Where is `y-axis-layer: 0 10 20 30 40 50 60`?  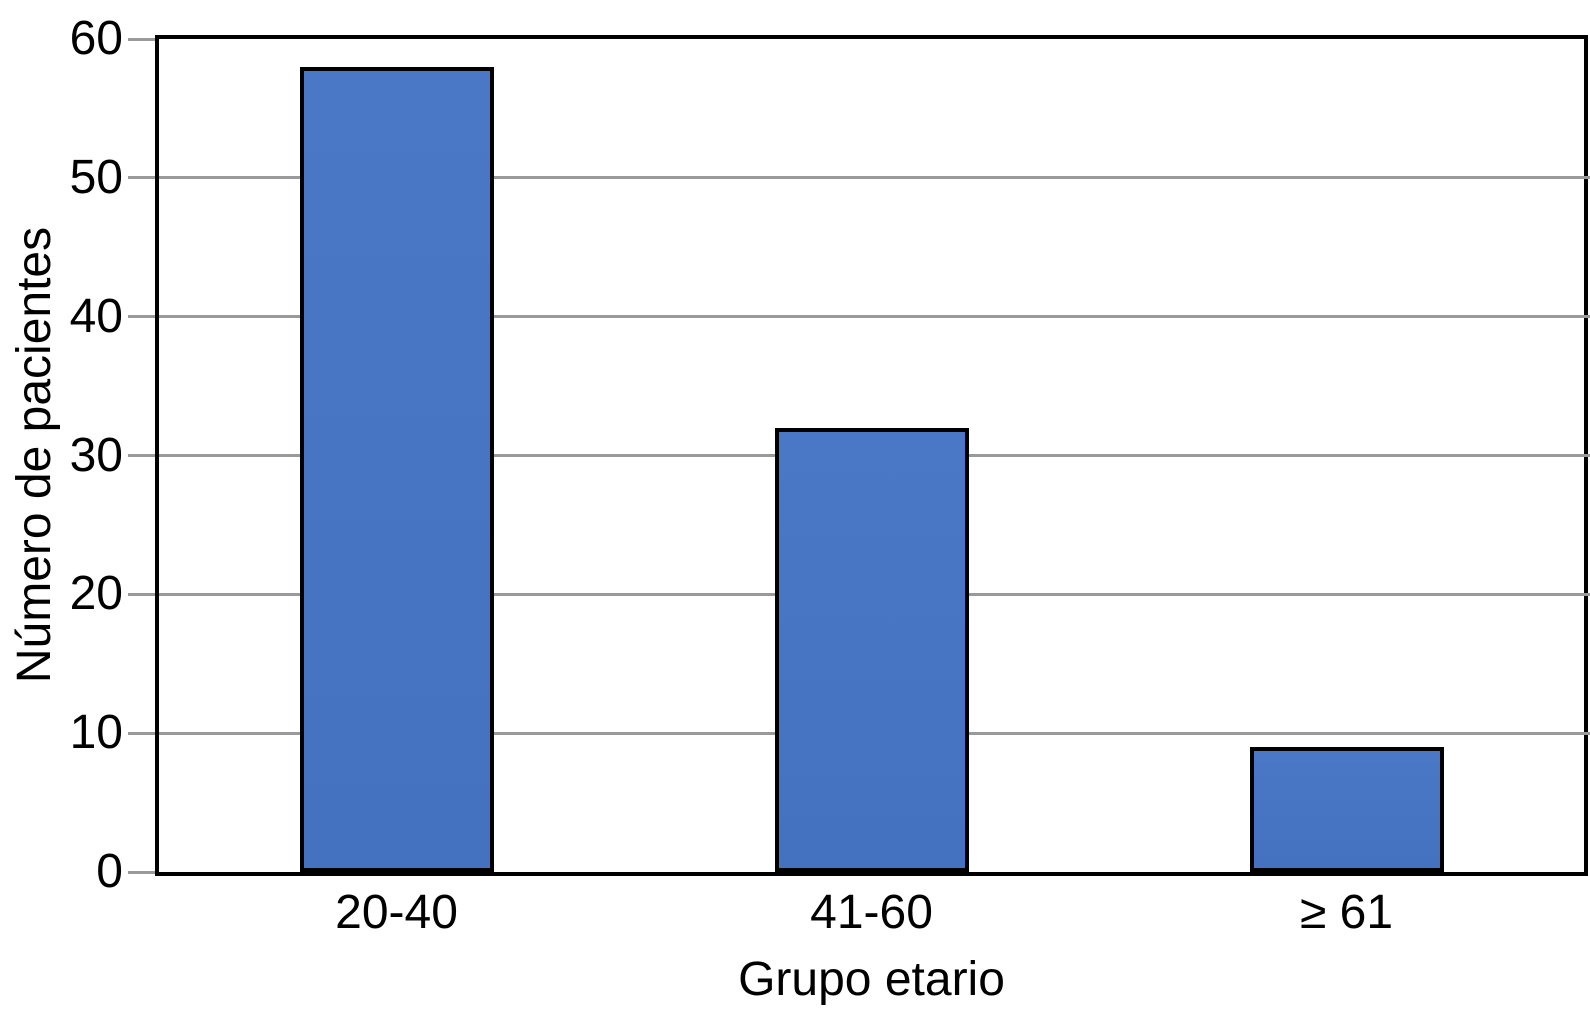 y-axis-layer: 0 10 20 30 40 50 60 is located at coordinates (77, 455).